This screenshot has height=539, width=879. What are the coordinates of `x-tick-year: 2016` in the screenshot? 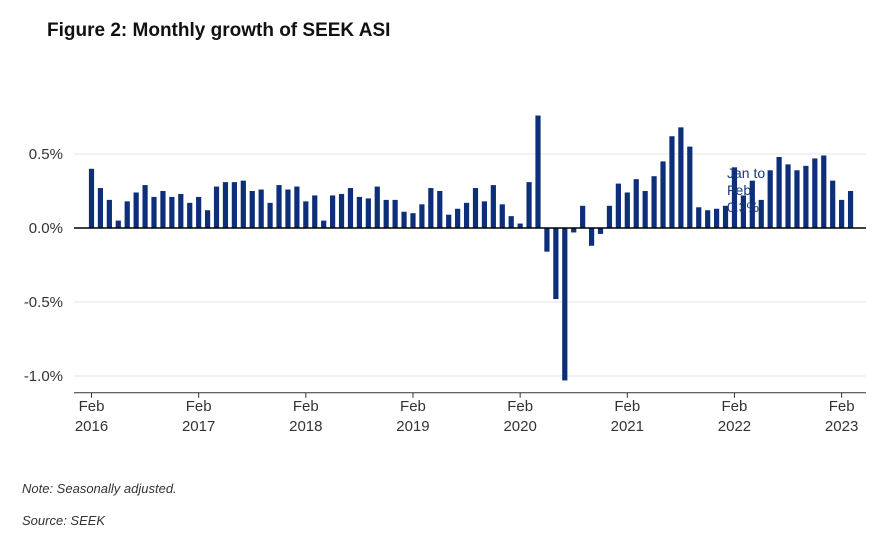 It's located at (91, 426).